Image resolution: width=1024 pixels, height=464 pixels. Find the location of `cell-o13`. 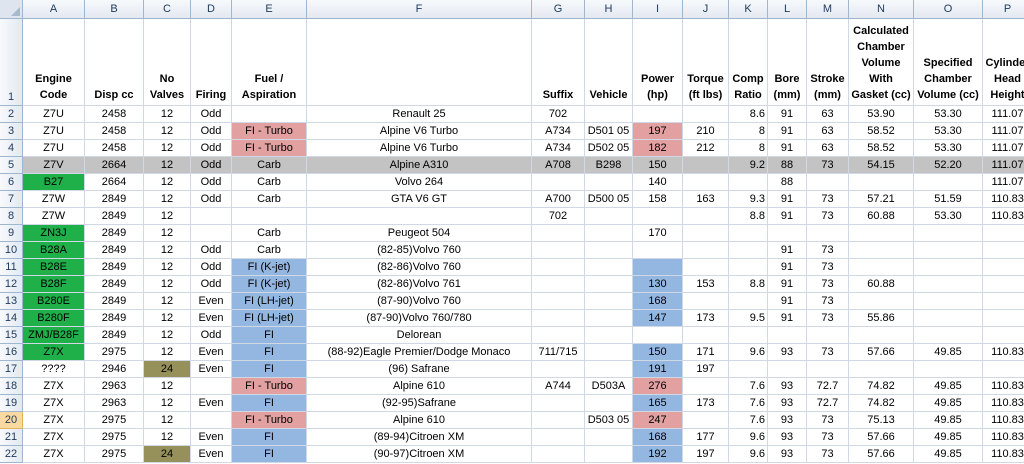

cell-o13 is located at coordinates (948, 301).